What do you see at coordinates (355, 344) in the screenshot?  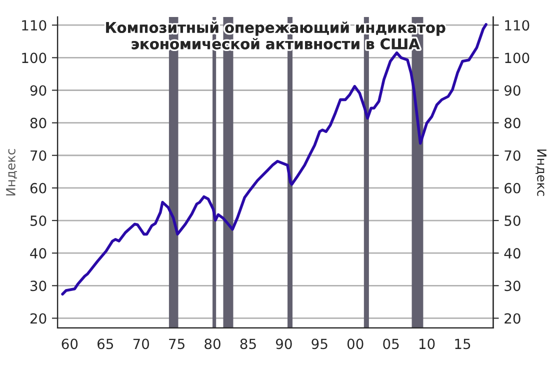 I see `x-tick-label: 00` at bounding box center [355, 344].